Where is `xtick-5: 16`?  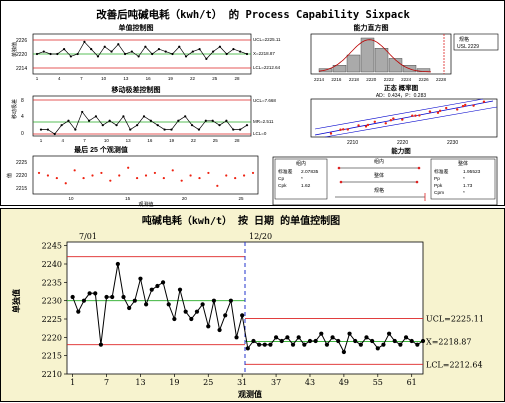 xtick-5: 16 is located at coordinates (149, 78).